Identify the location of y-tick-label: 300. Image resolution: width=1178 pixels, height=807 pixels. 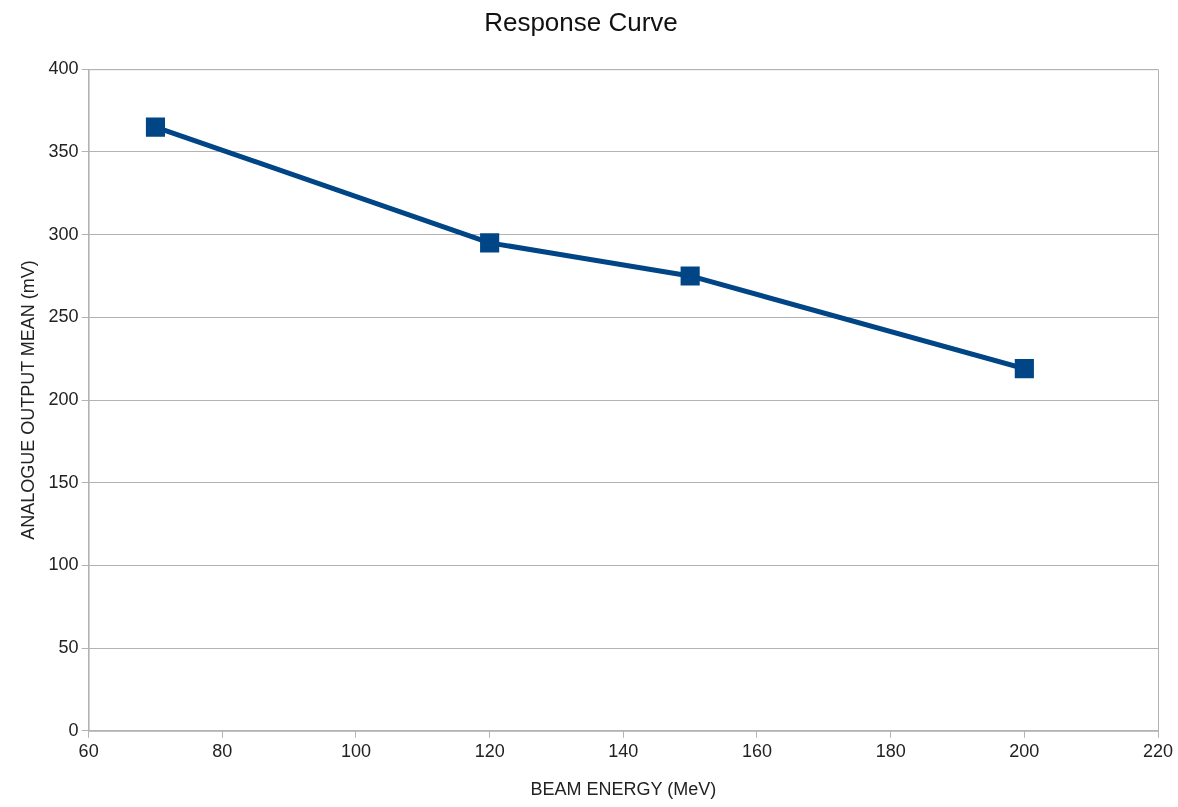
(63, 233).